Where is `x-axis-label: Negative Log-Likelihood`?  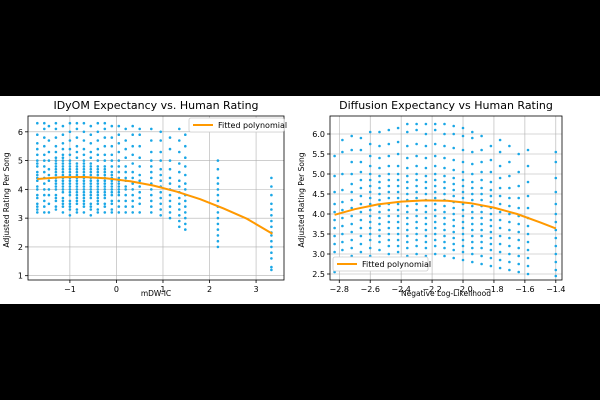
x-axis-label: Negative Log-Likelihood is located at coordinates (446, 293).